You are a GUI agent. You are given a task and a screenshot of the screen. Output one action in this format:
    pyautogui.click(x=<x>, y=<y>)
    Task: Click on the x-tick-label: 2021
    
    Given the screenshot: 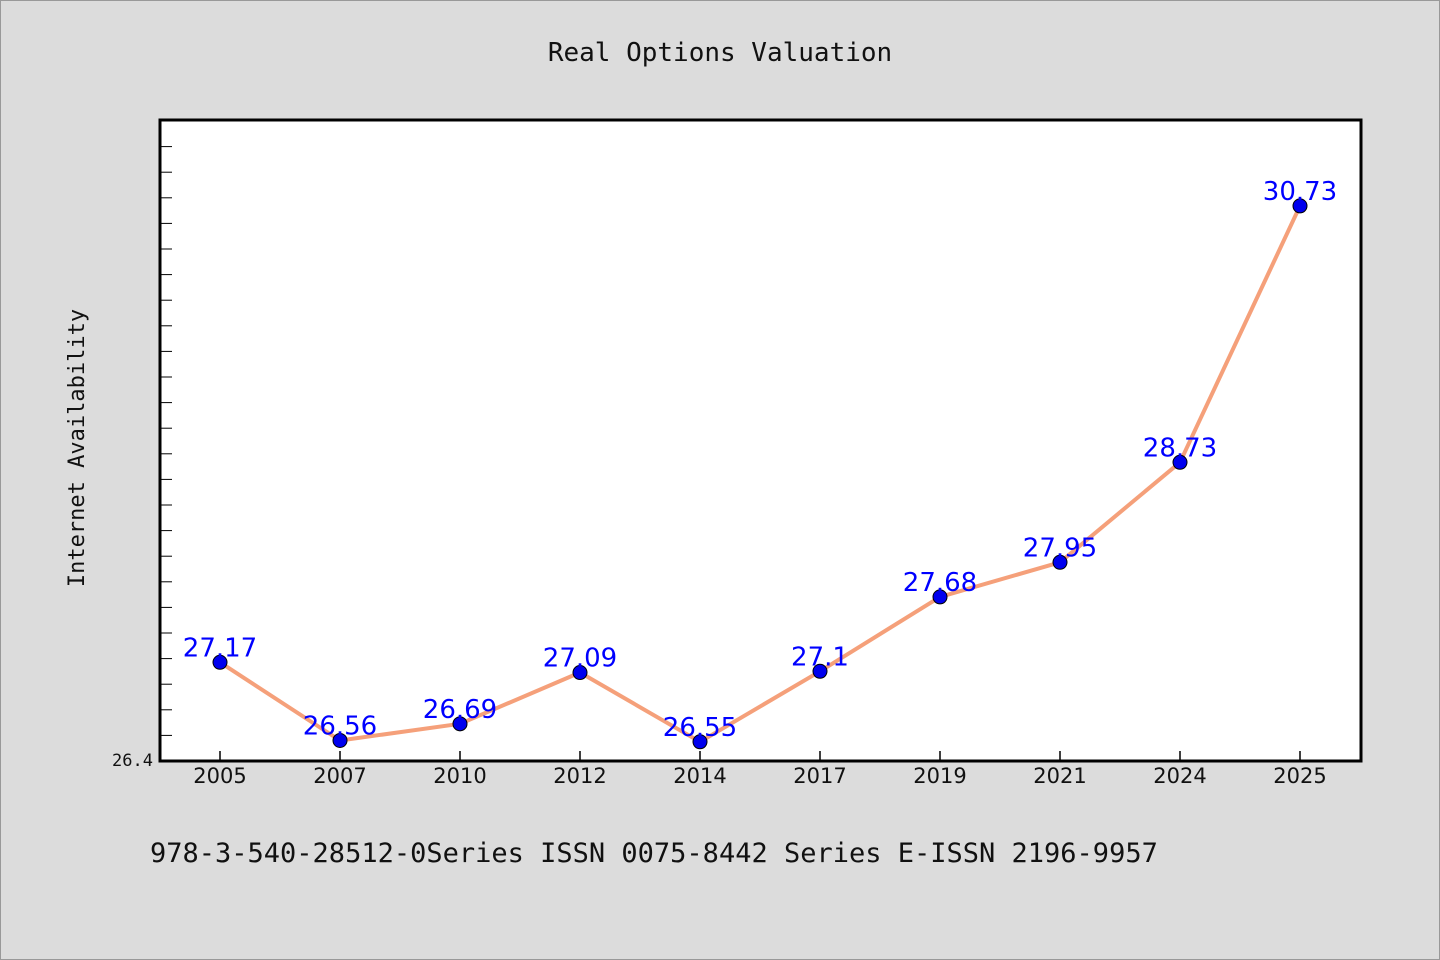 What is the action you would take?
    pyautogui.click(x=1059, y=776)
    